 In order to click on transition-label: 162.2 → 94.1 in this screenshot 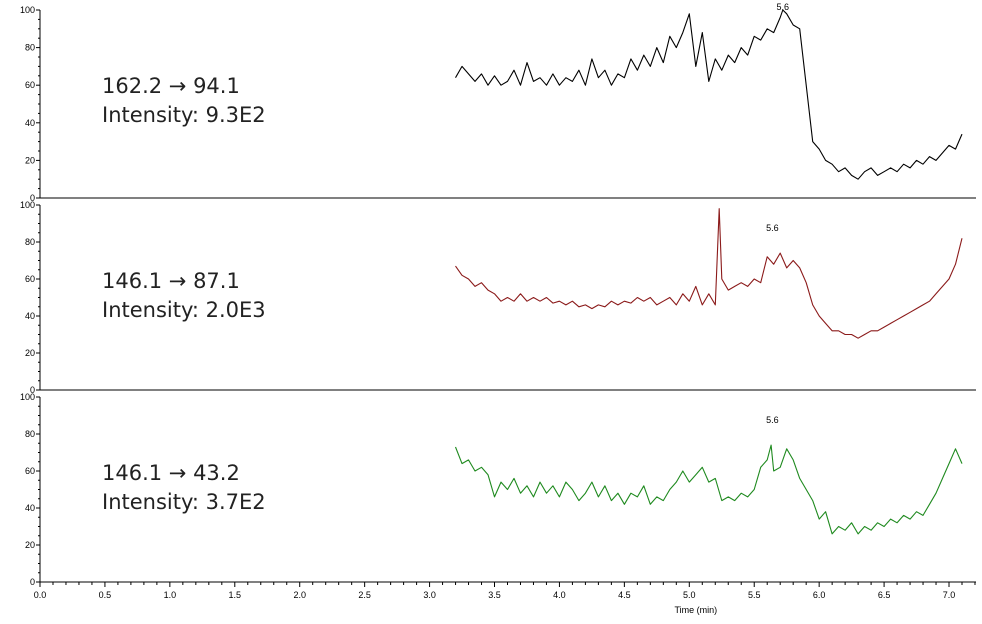, I will do `click(171, 86)`.